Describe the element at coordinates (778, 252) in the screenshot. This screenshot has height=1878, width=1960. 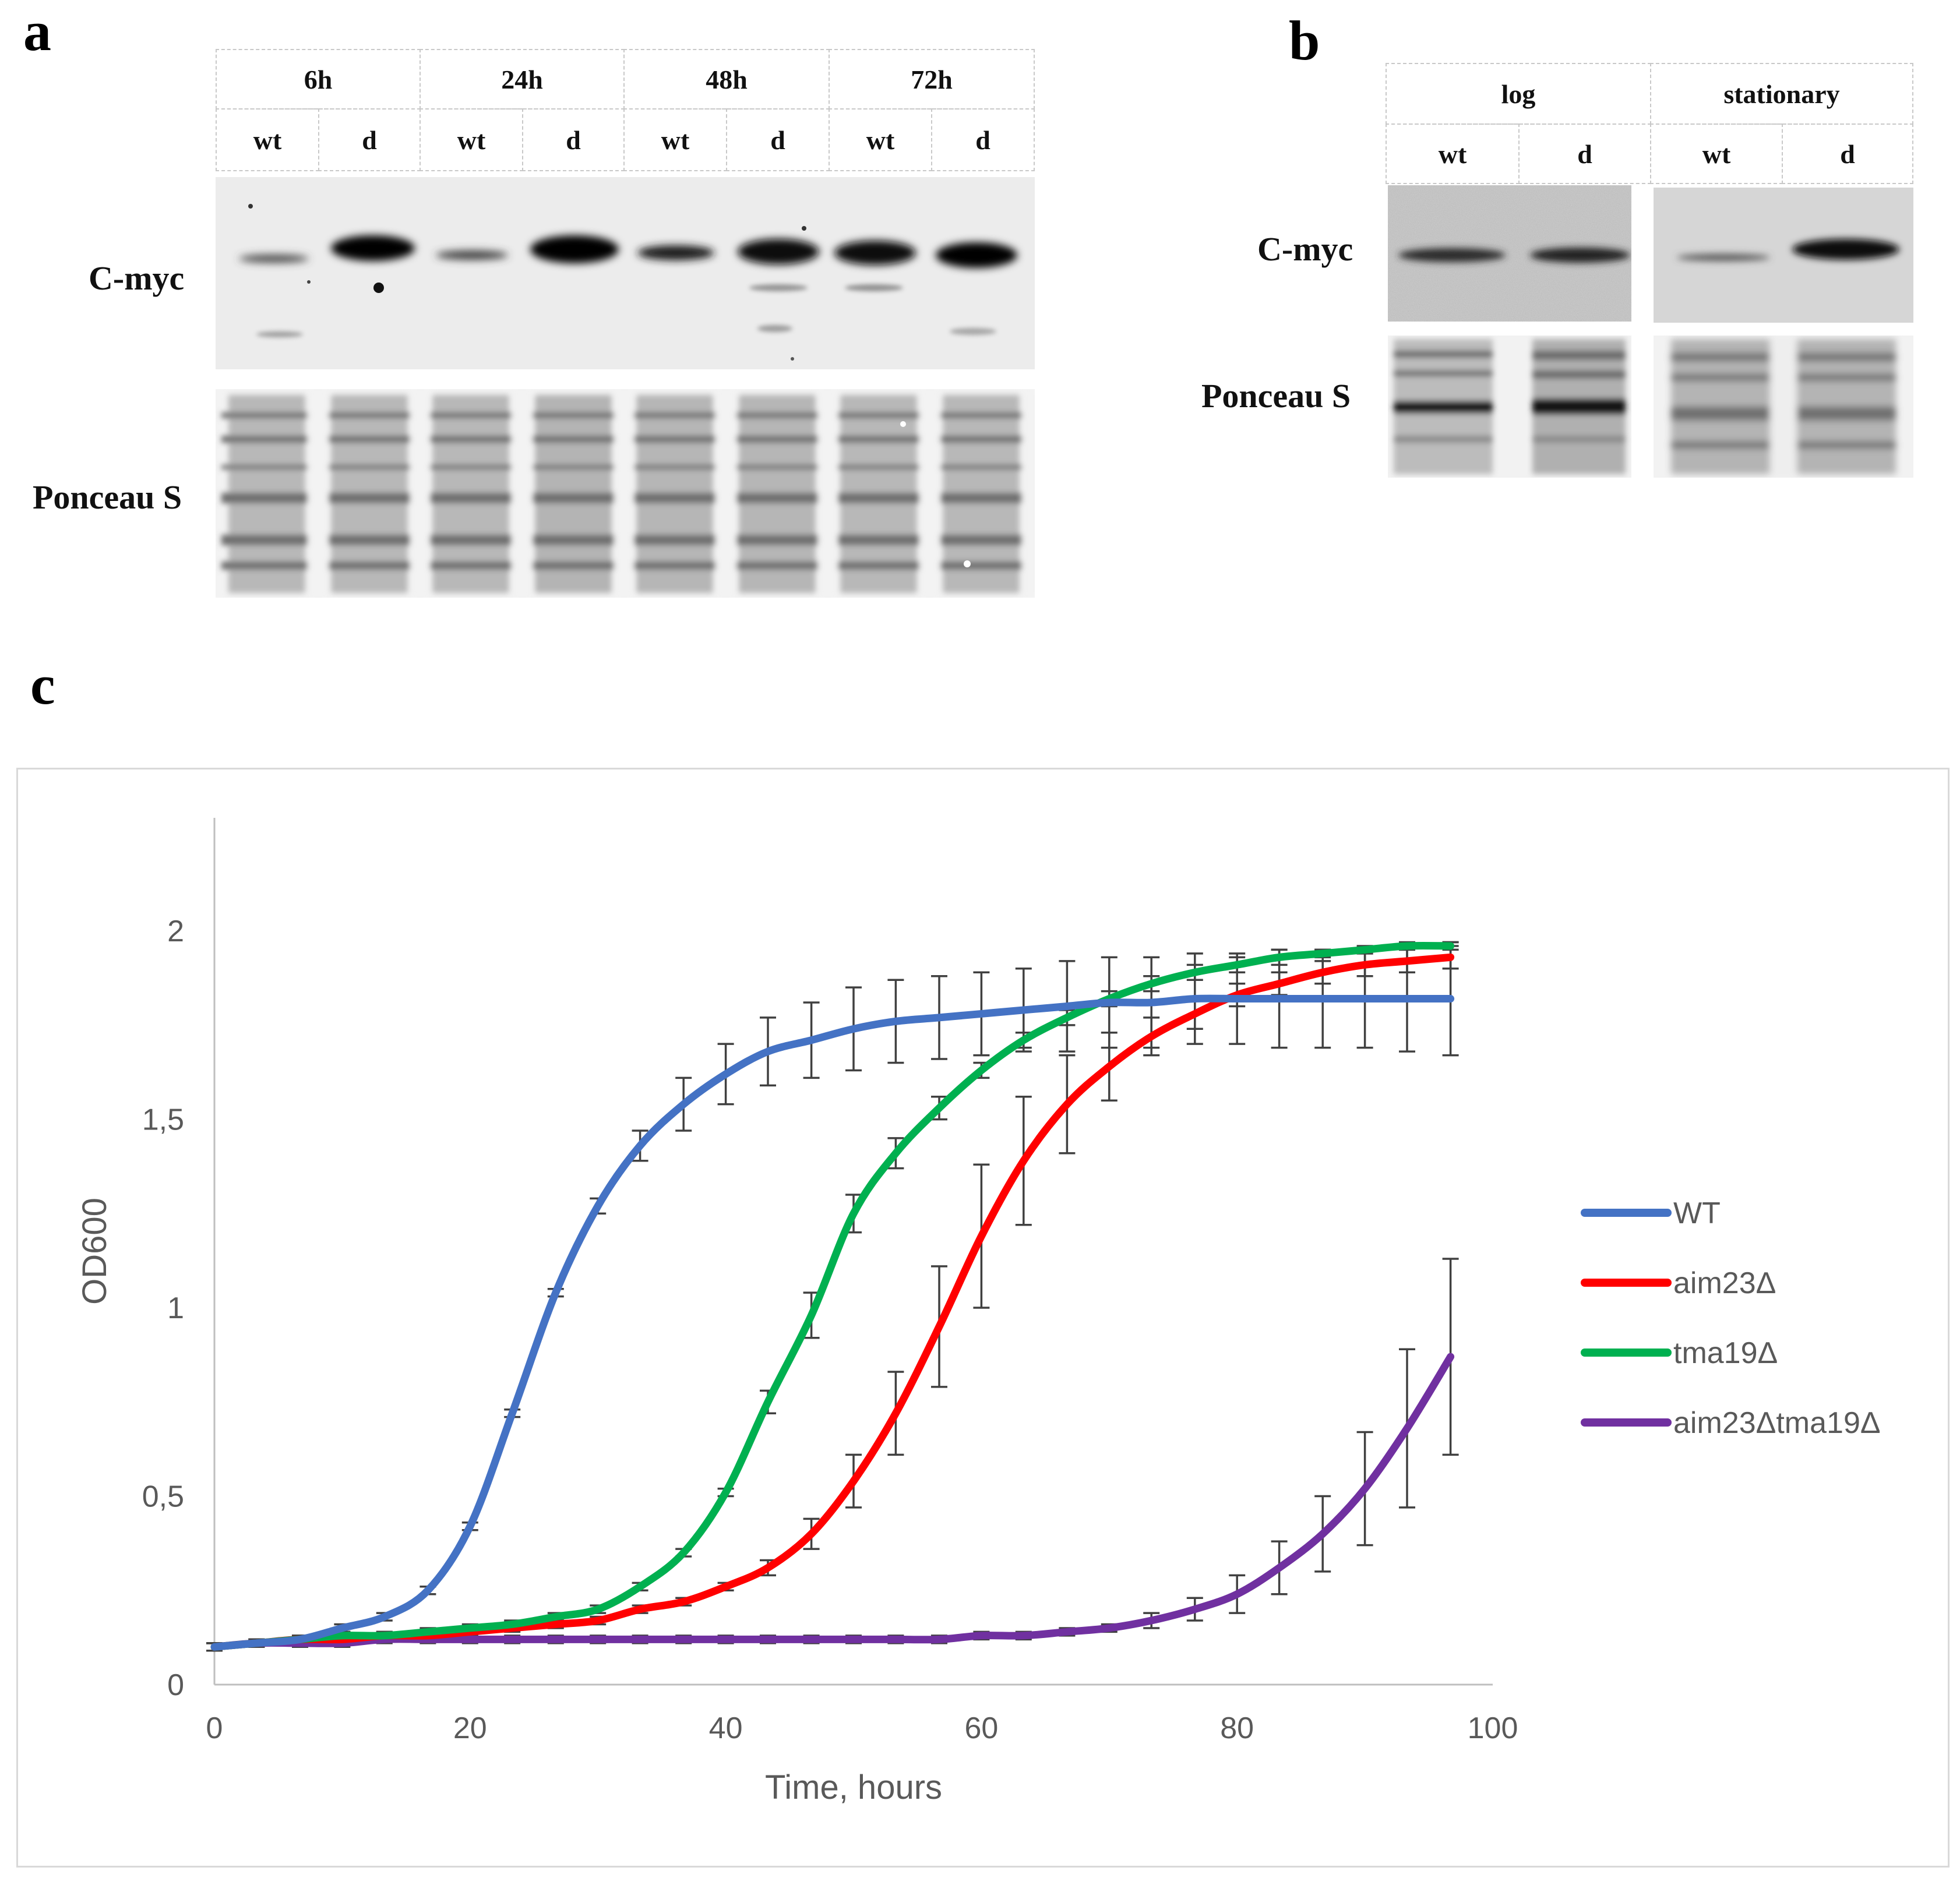
I see `band-48h-d` at that location.